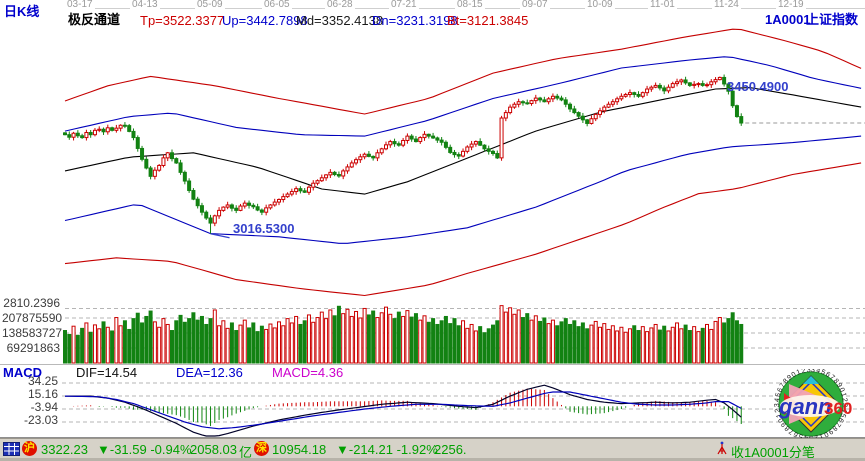  I want to click on sh-turnover-unit: 亿, so click(246, 452).